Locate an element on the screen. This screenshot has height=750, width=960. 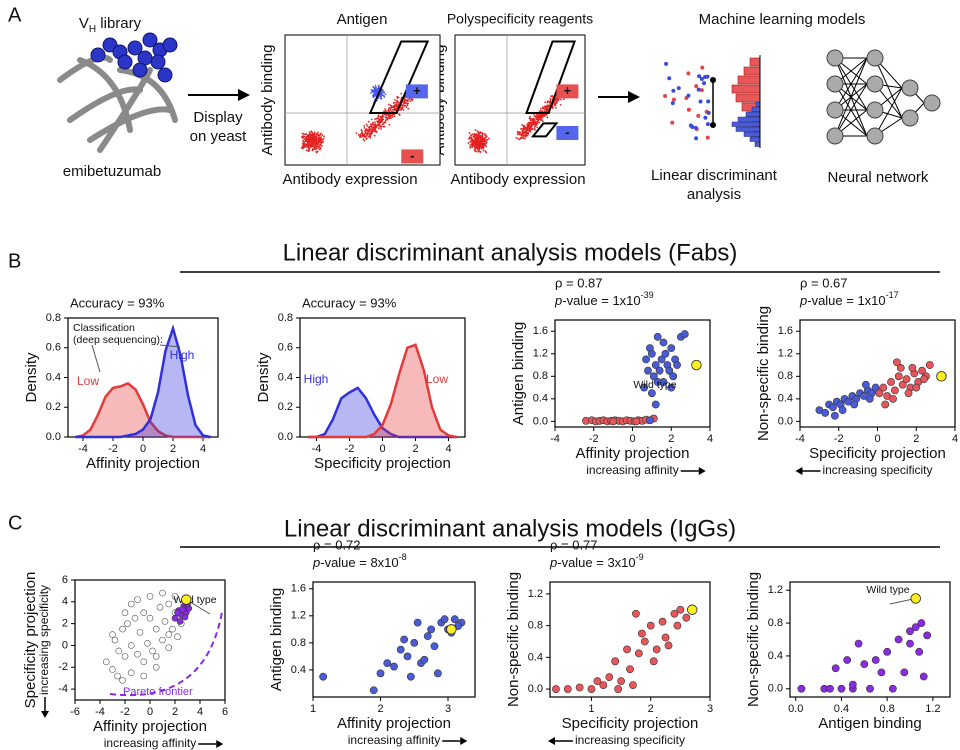
text: H is located at coordinates (92, 29).